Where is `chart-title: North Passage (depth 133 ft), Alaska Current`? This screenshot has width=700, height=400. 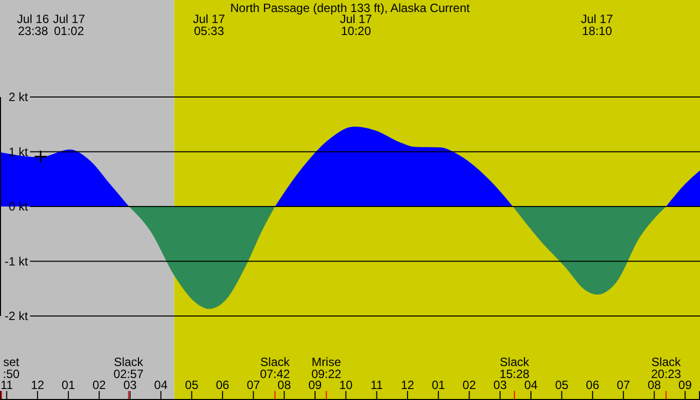
chart-title: North Passage (depth 133 ft), Alaska Current is located at coordinates (350, 8).